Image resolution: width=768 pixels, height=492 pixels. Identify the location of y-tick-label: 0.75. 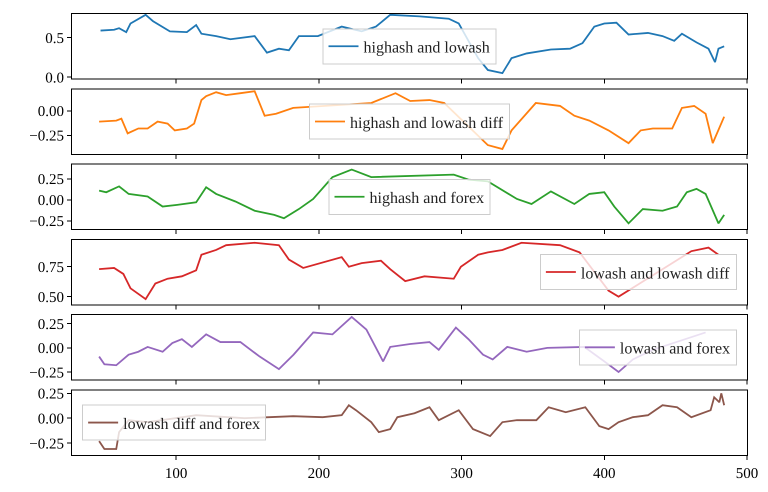
(51, 268).